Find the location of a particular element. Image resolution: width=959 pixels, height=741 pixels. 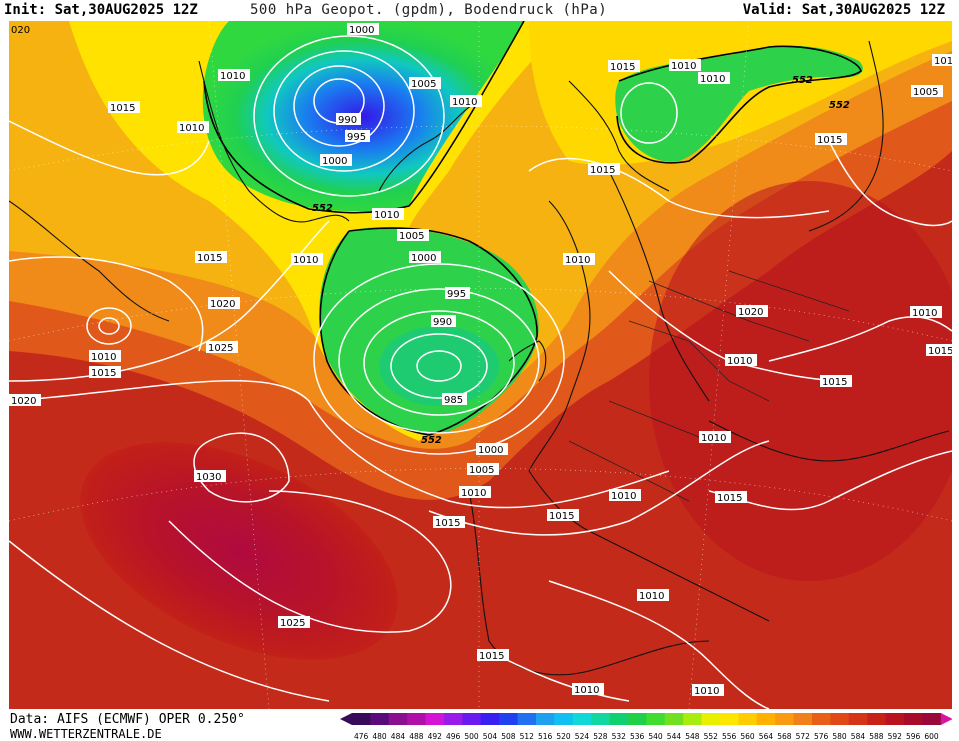

legend-value: 576 is located at coordinates (821, 736).